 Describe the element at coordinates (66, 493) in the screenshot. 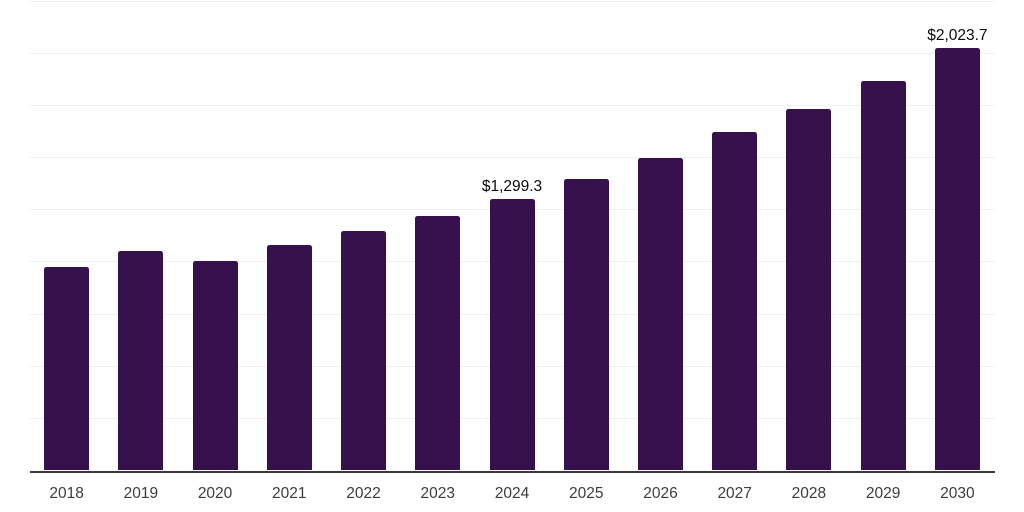

I see `x-tick-label: 2018` at that location.